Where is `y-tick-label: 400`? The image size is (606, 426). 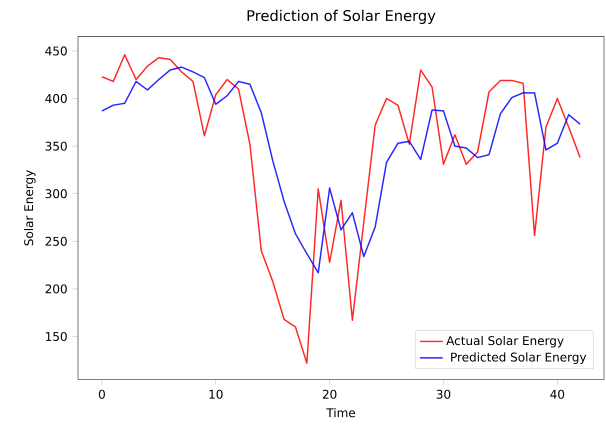
y-tick-label: 400 is located at coordinates (56, 99).